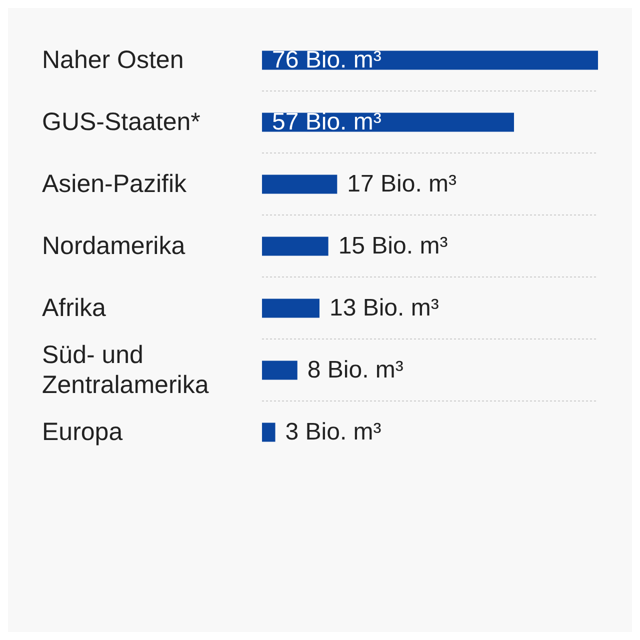  I want to click on data-label: 17 Bio. m³, so click(402, 184).